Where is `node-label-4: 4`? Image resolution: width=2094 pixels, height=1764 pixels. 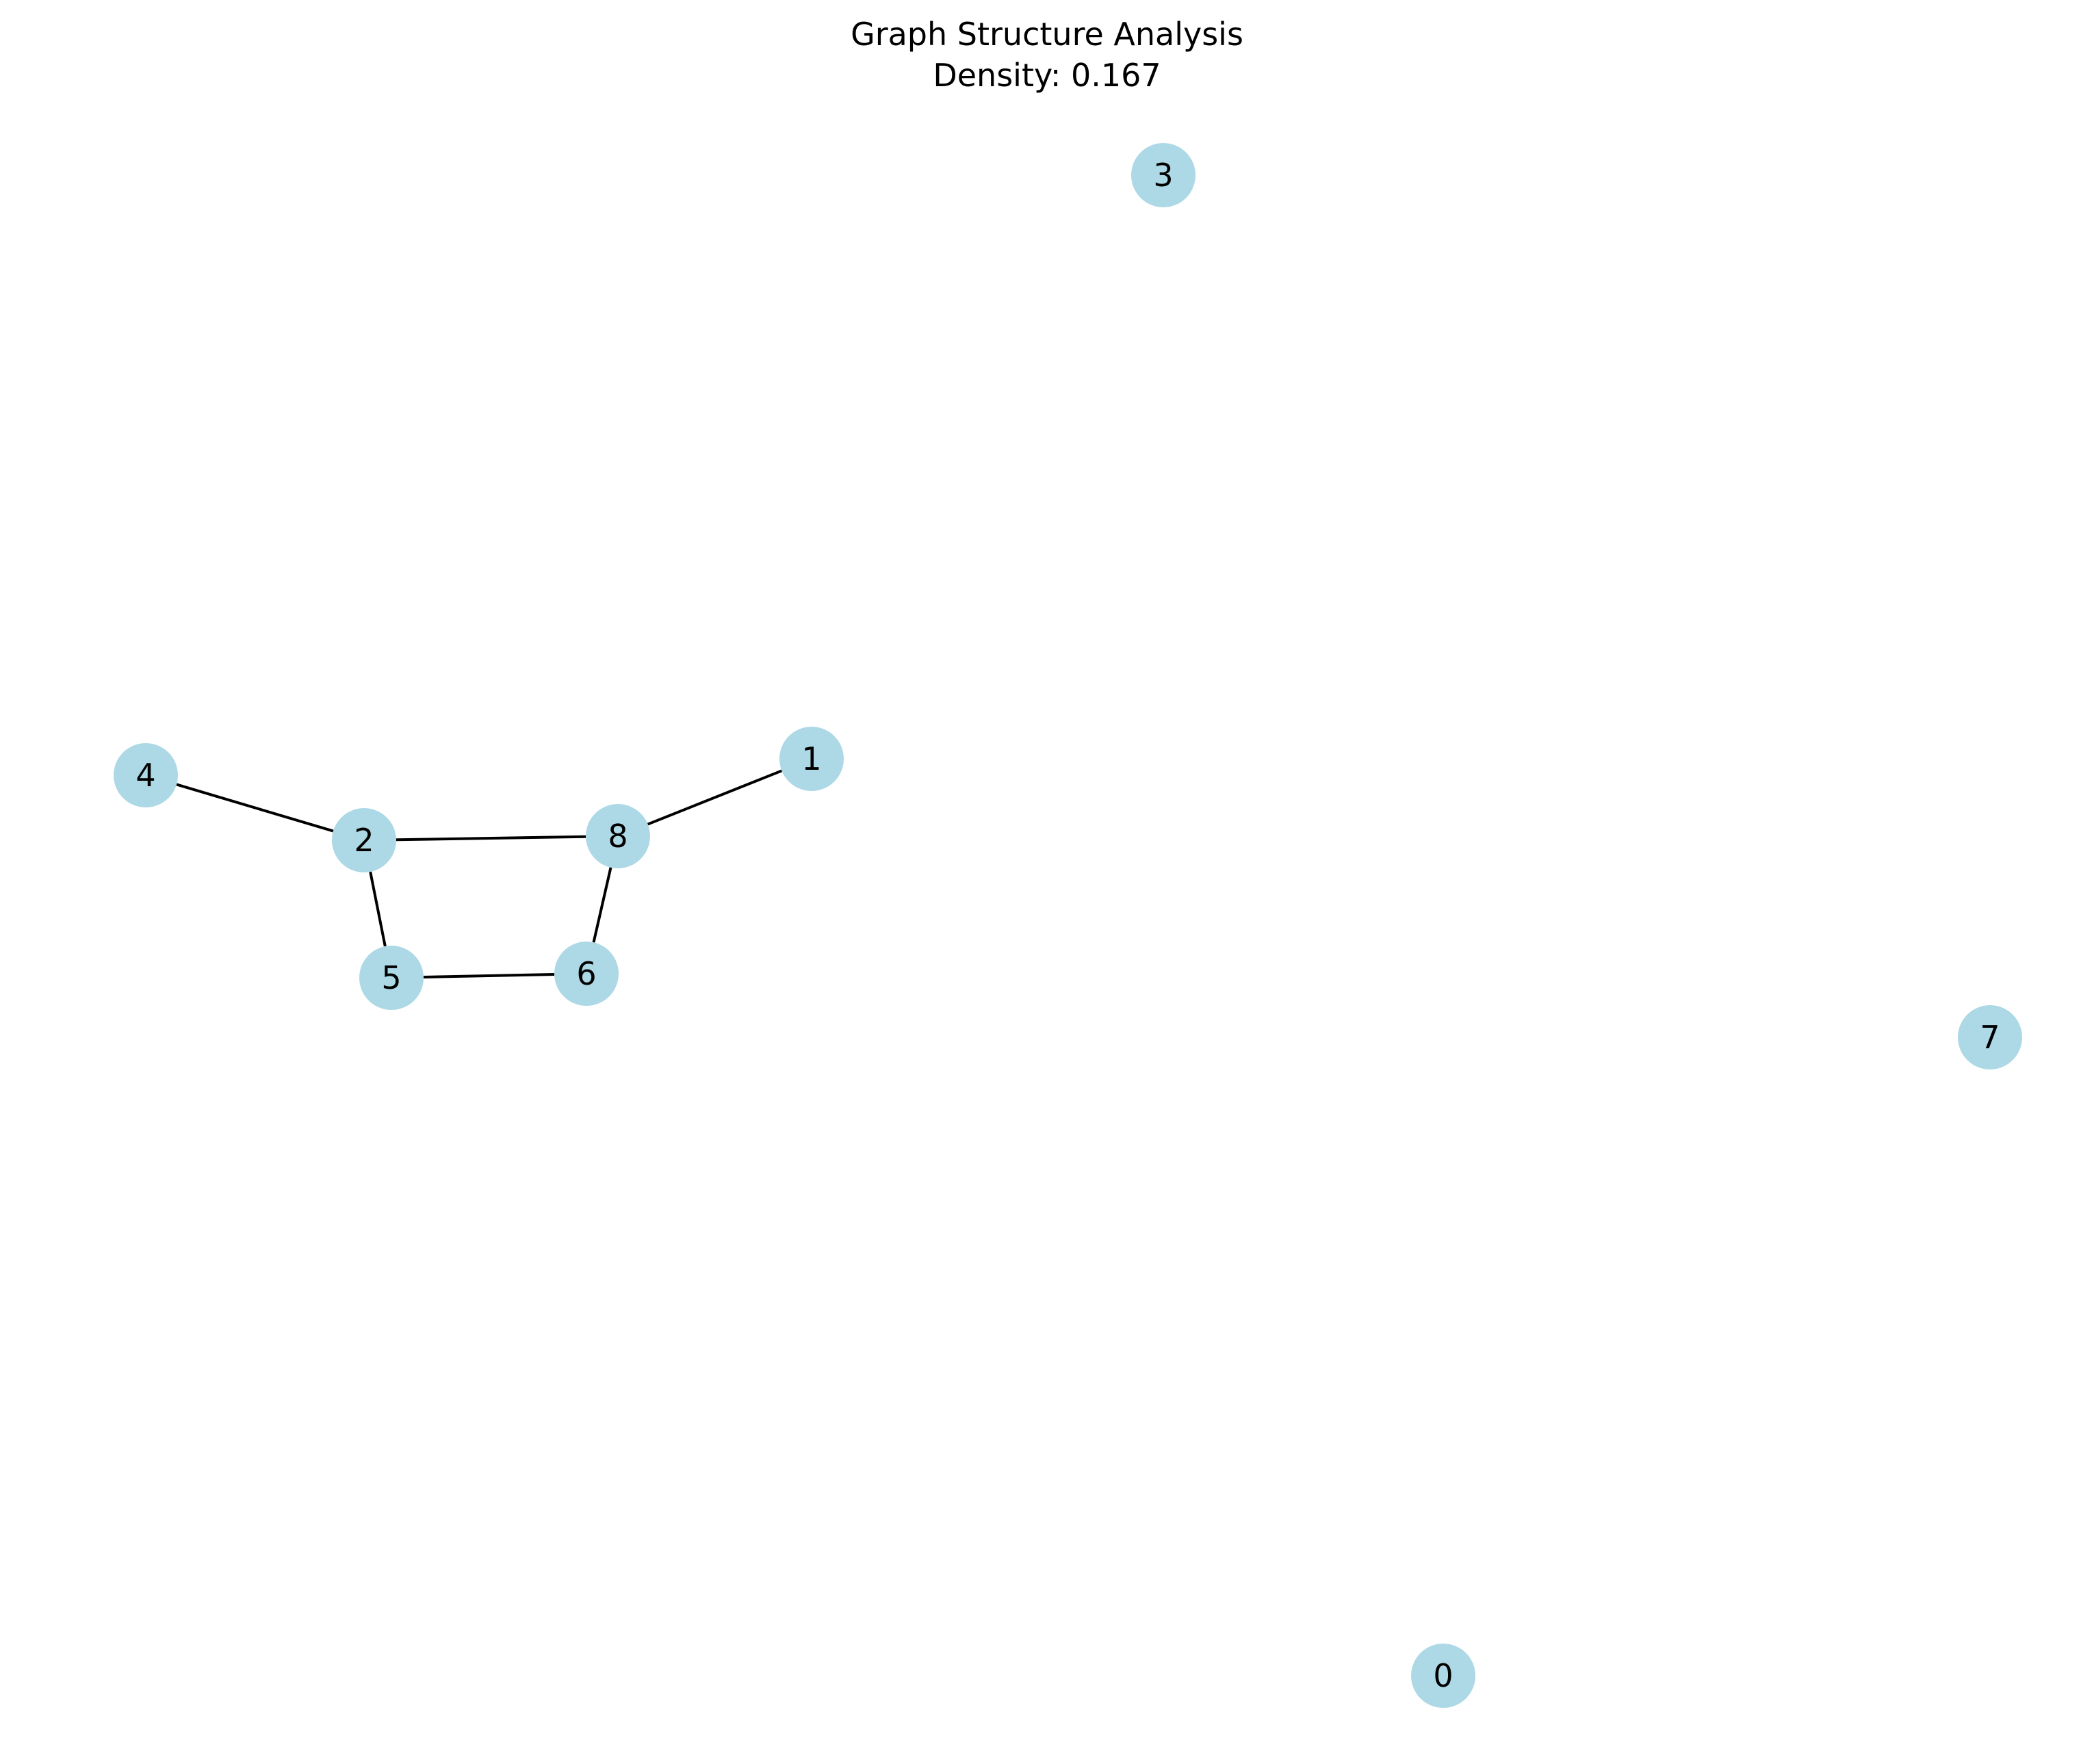
node-label-4: 4 is located at coordinates (145, 776).